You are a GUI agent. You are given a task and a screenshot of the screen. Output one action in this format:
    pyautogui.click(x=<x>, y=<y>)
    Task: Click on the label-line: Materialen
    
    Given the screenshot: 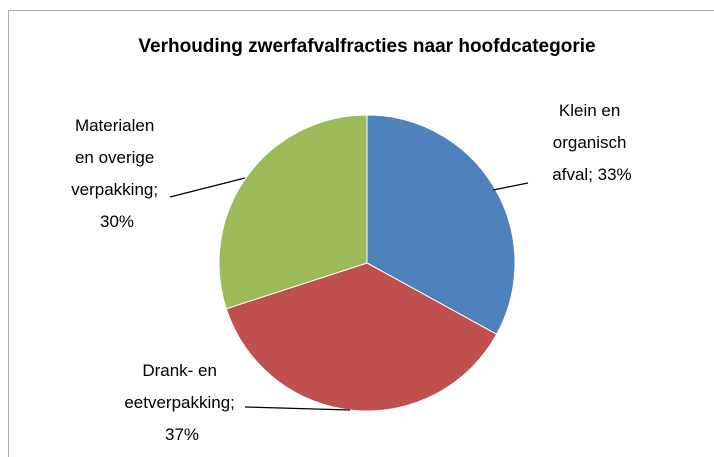 What is the action you would take?
    pyautogui.click(x=117, y=125)
    